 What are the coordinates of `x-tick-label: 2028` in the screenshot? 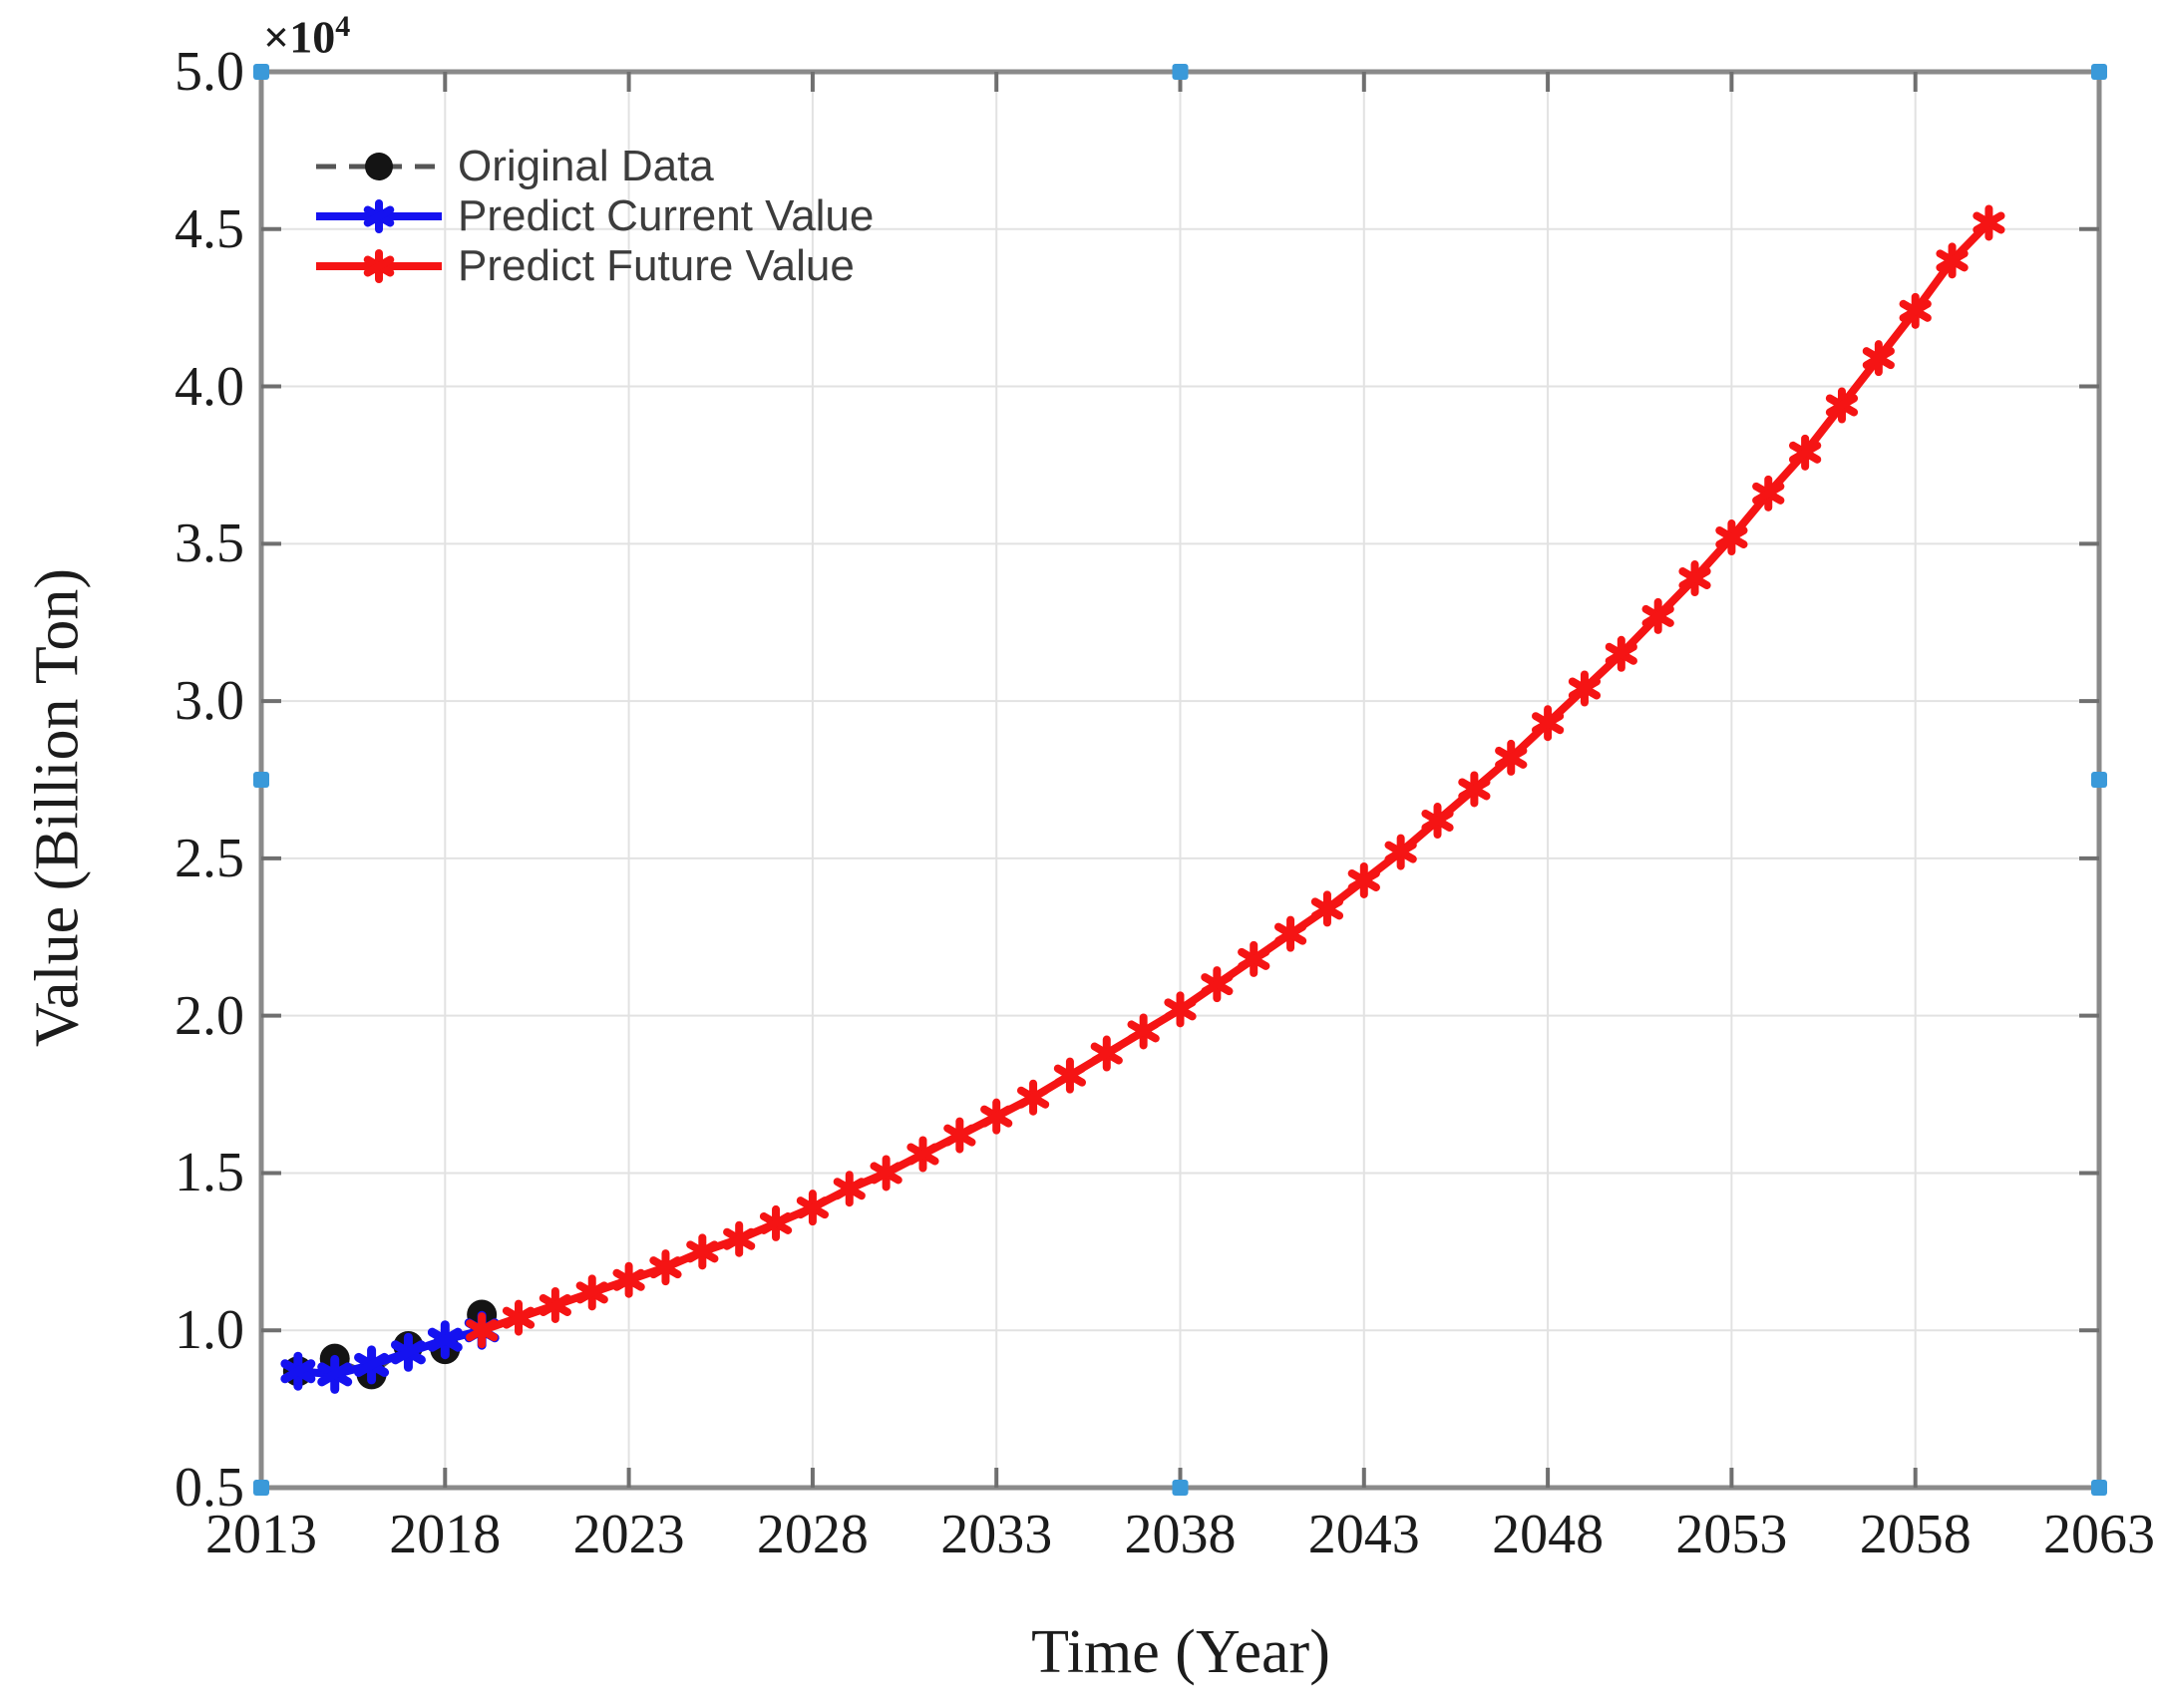 It's located at (812, 1535).